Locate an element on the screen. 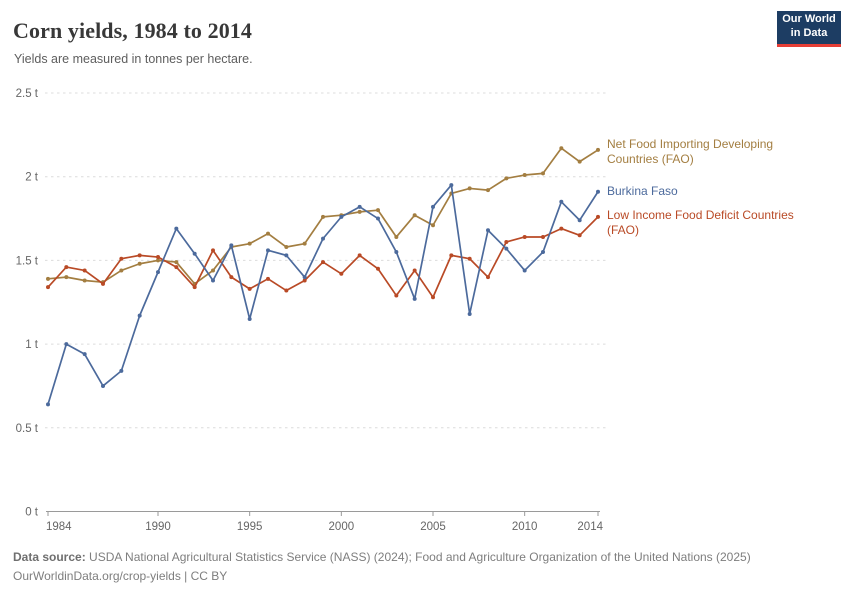  x-axis-tick-label: 2014 is located at coordinates (590, 527).